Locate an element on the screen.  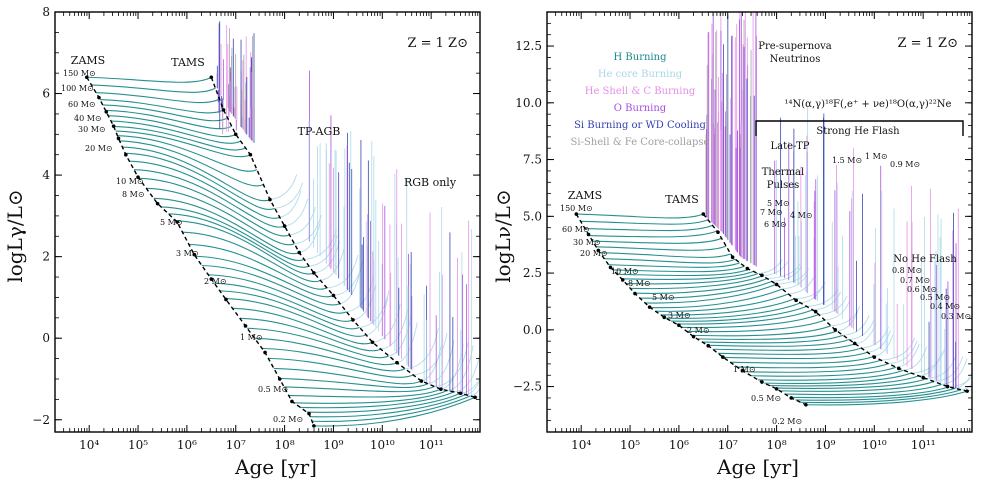
y-tick-label: 10.0 is located at coordinates (528, 103).